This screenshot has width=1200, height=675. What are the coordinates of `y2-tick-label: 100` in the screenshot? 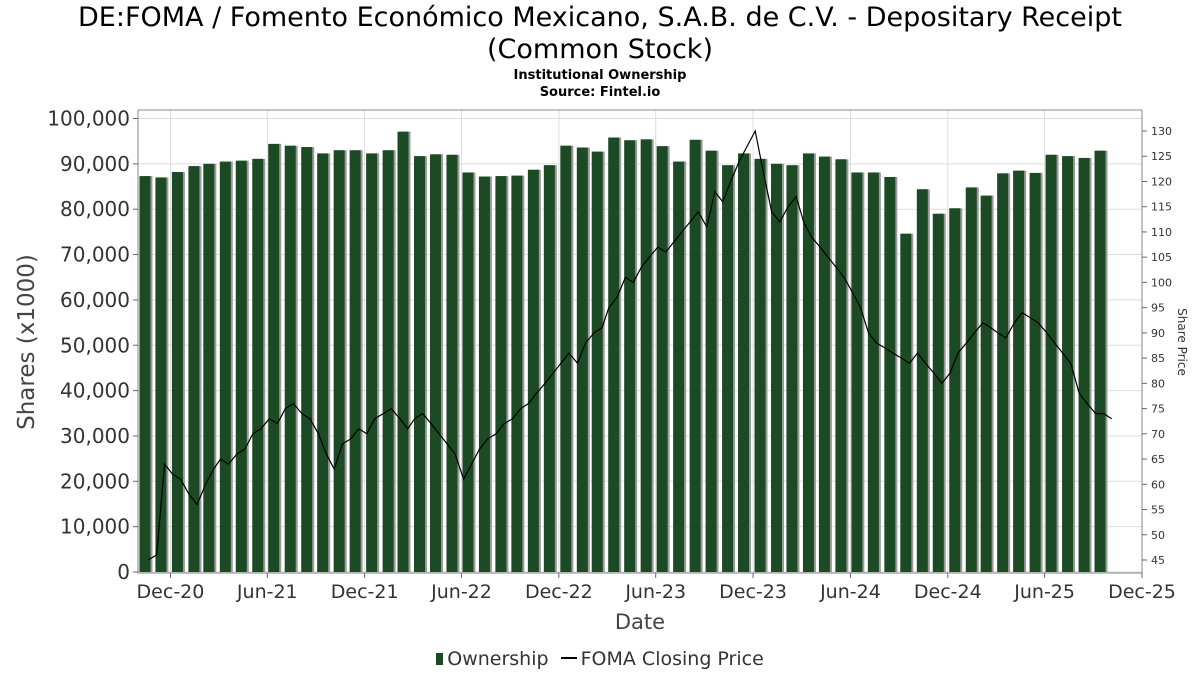 It's located at (1161, 282).